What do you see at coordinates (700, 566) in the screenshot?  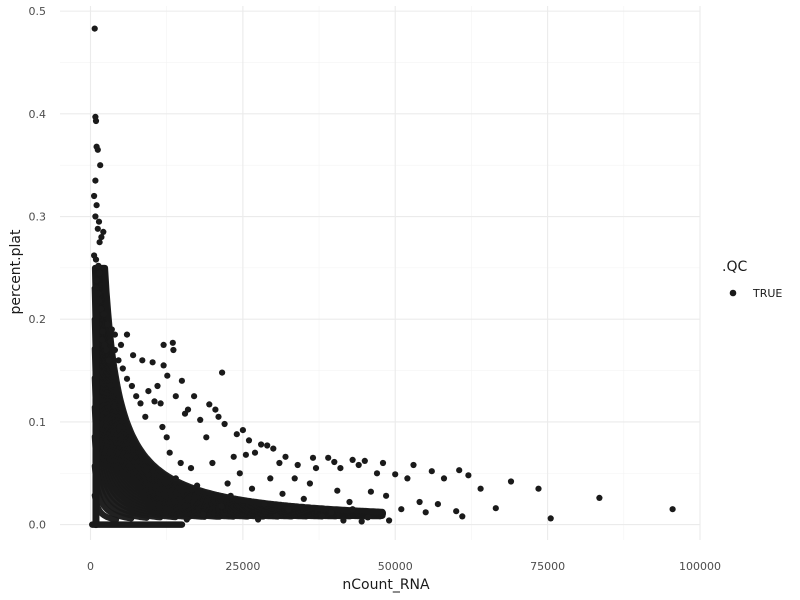 I see `x-tick-label: 100000` at bounding box center [700, 566].